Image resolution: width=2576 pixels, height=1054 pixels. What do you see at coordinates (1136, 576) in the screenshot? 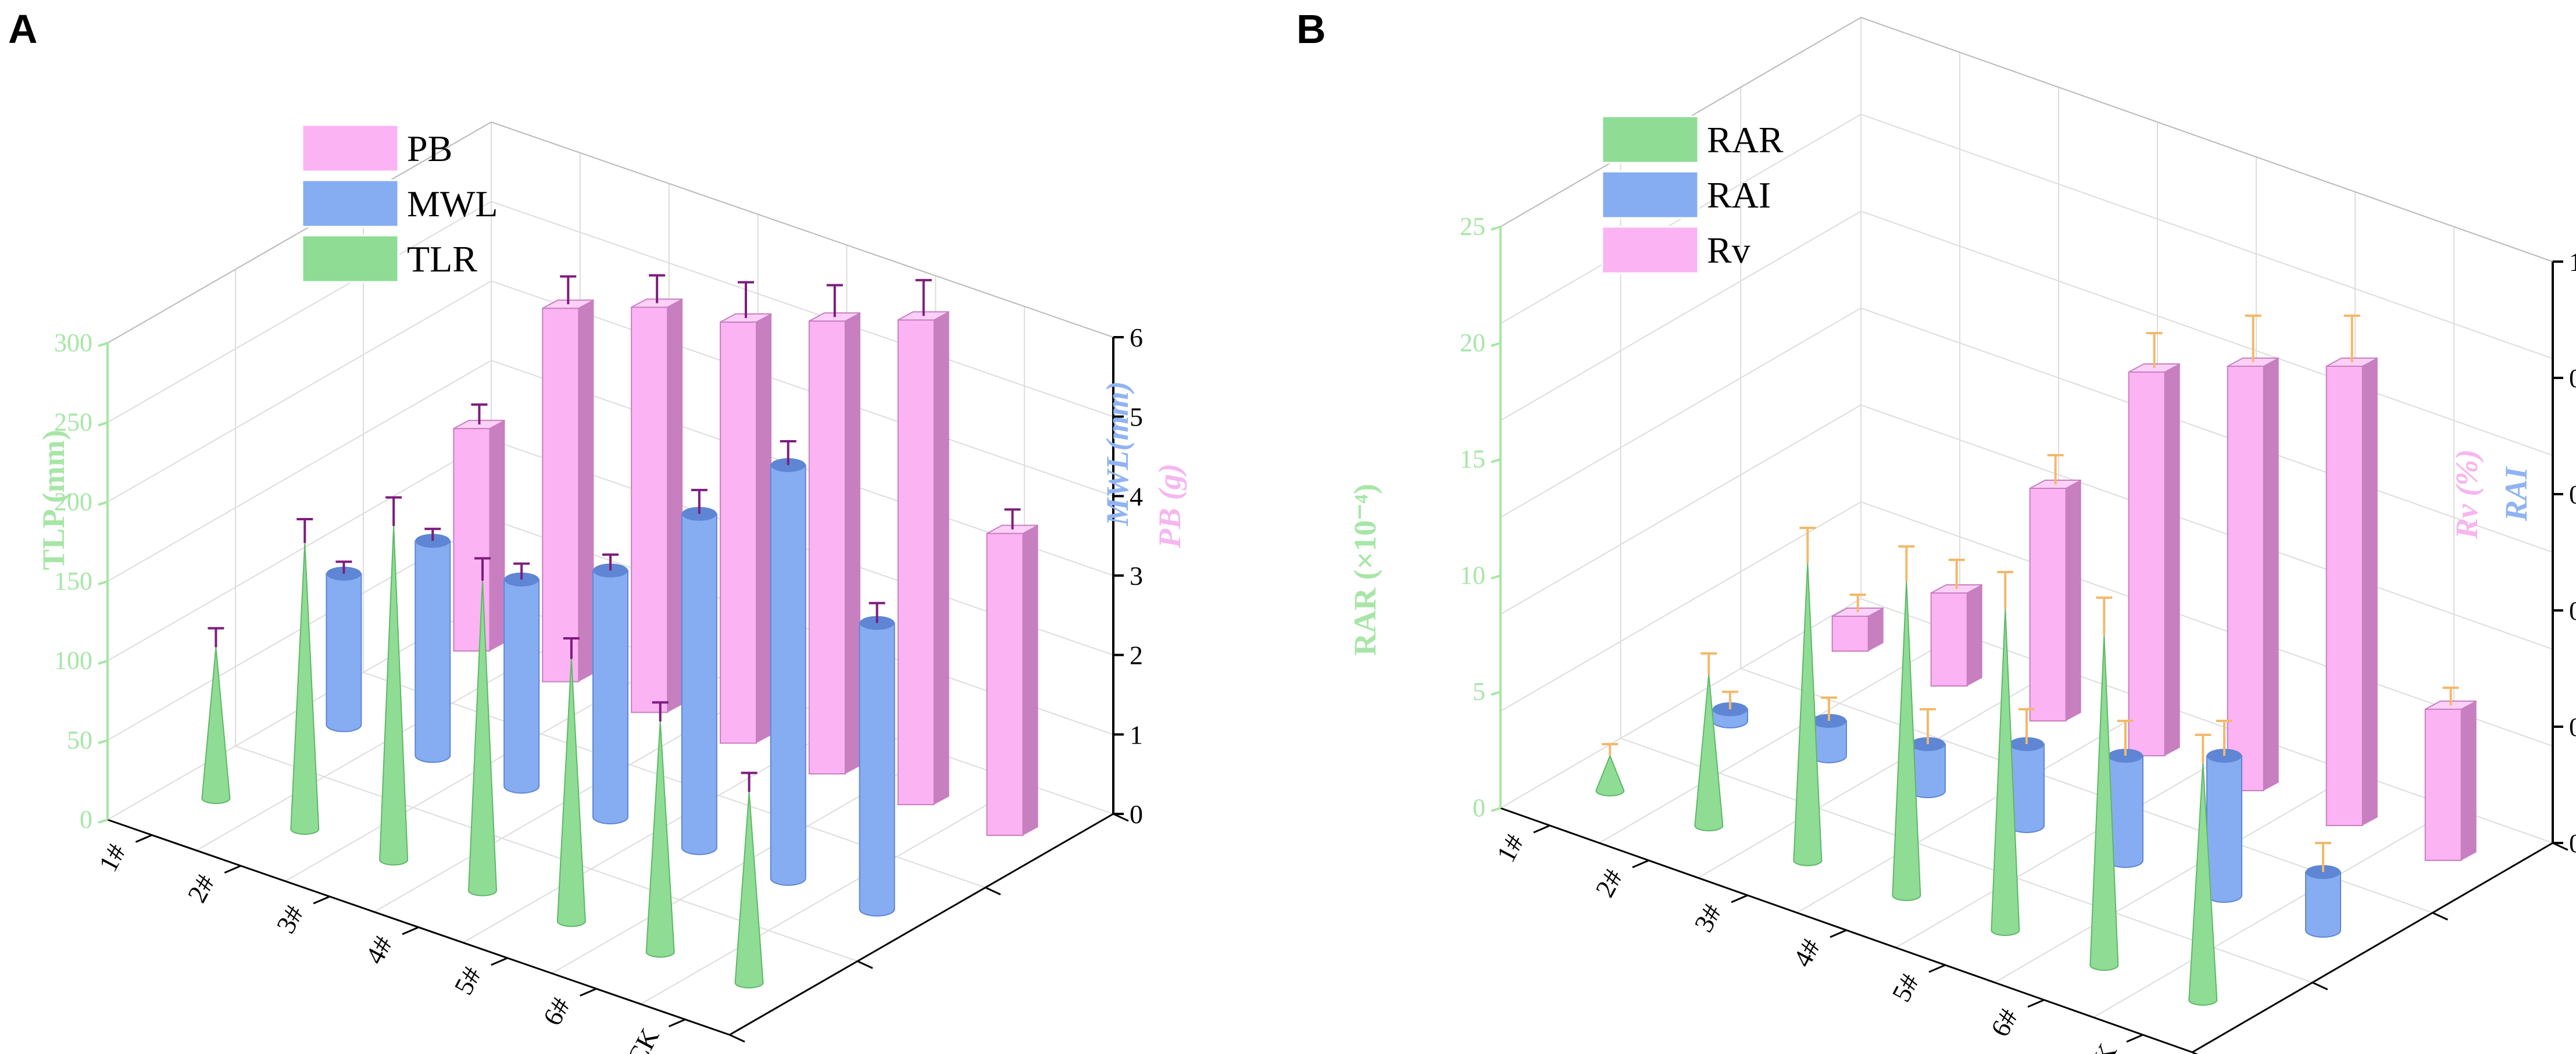
I see `right-axis-tick-label: 3` at bounding box center [1136, 576].